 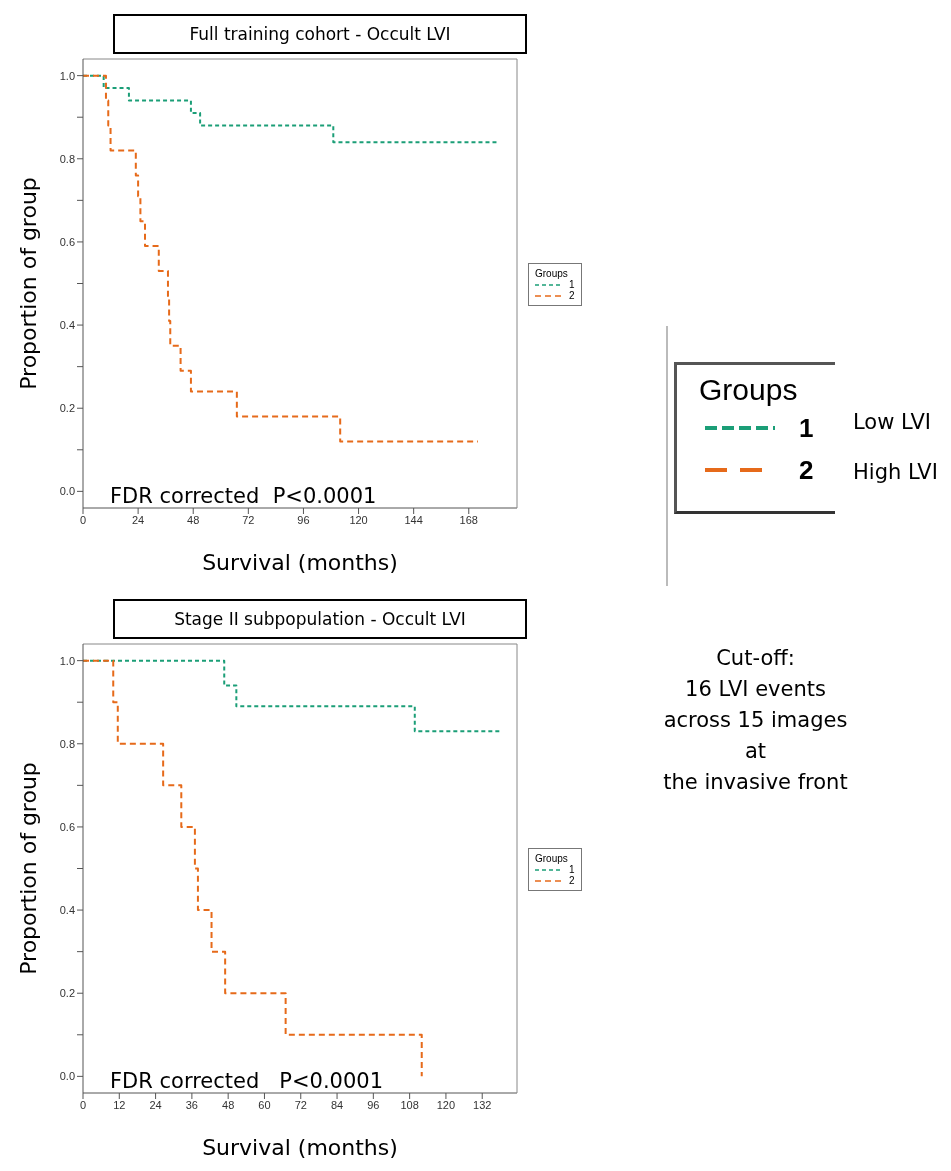 What do you see at coordinates (482, 1104) in the screenshot?
I see `x-tick-label: 132` at bounding box center [482, 1104].